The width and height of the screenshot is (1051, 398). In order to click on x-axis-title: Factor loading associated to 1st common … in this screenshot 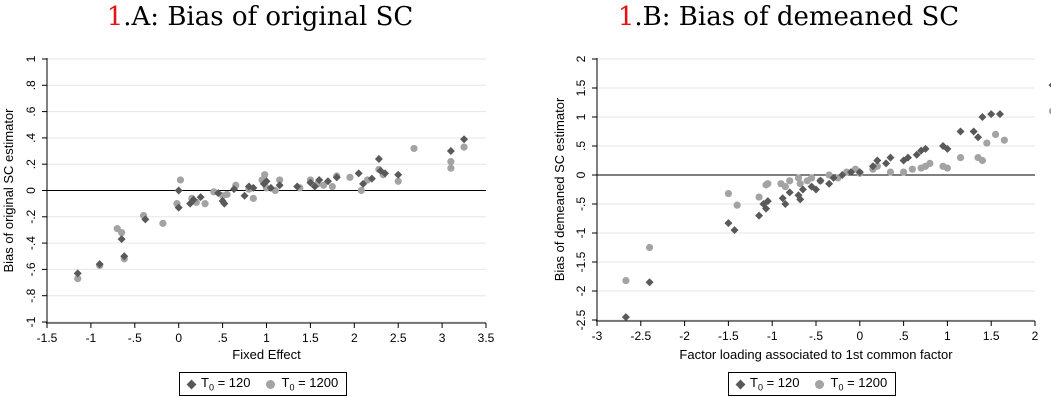, I will do `click(816, 354)`.